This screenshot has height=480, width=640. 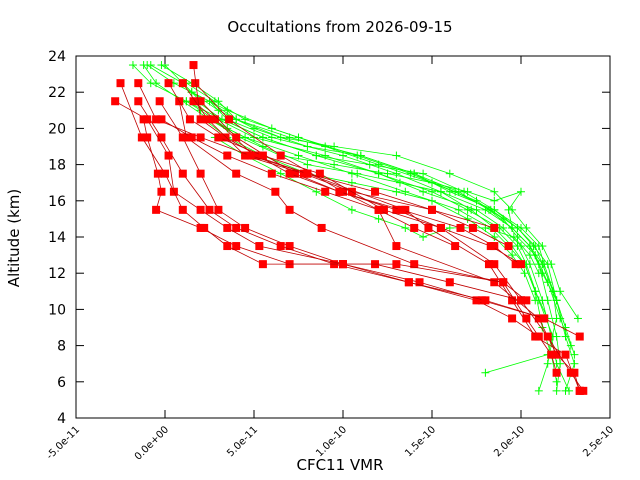 What do you see at coordinates (57, 202) in the screenshot?
I see `y-tick-label: 16` at bounding box center [57, 202].